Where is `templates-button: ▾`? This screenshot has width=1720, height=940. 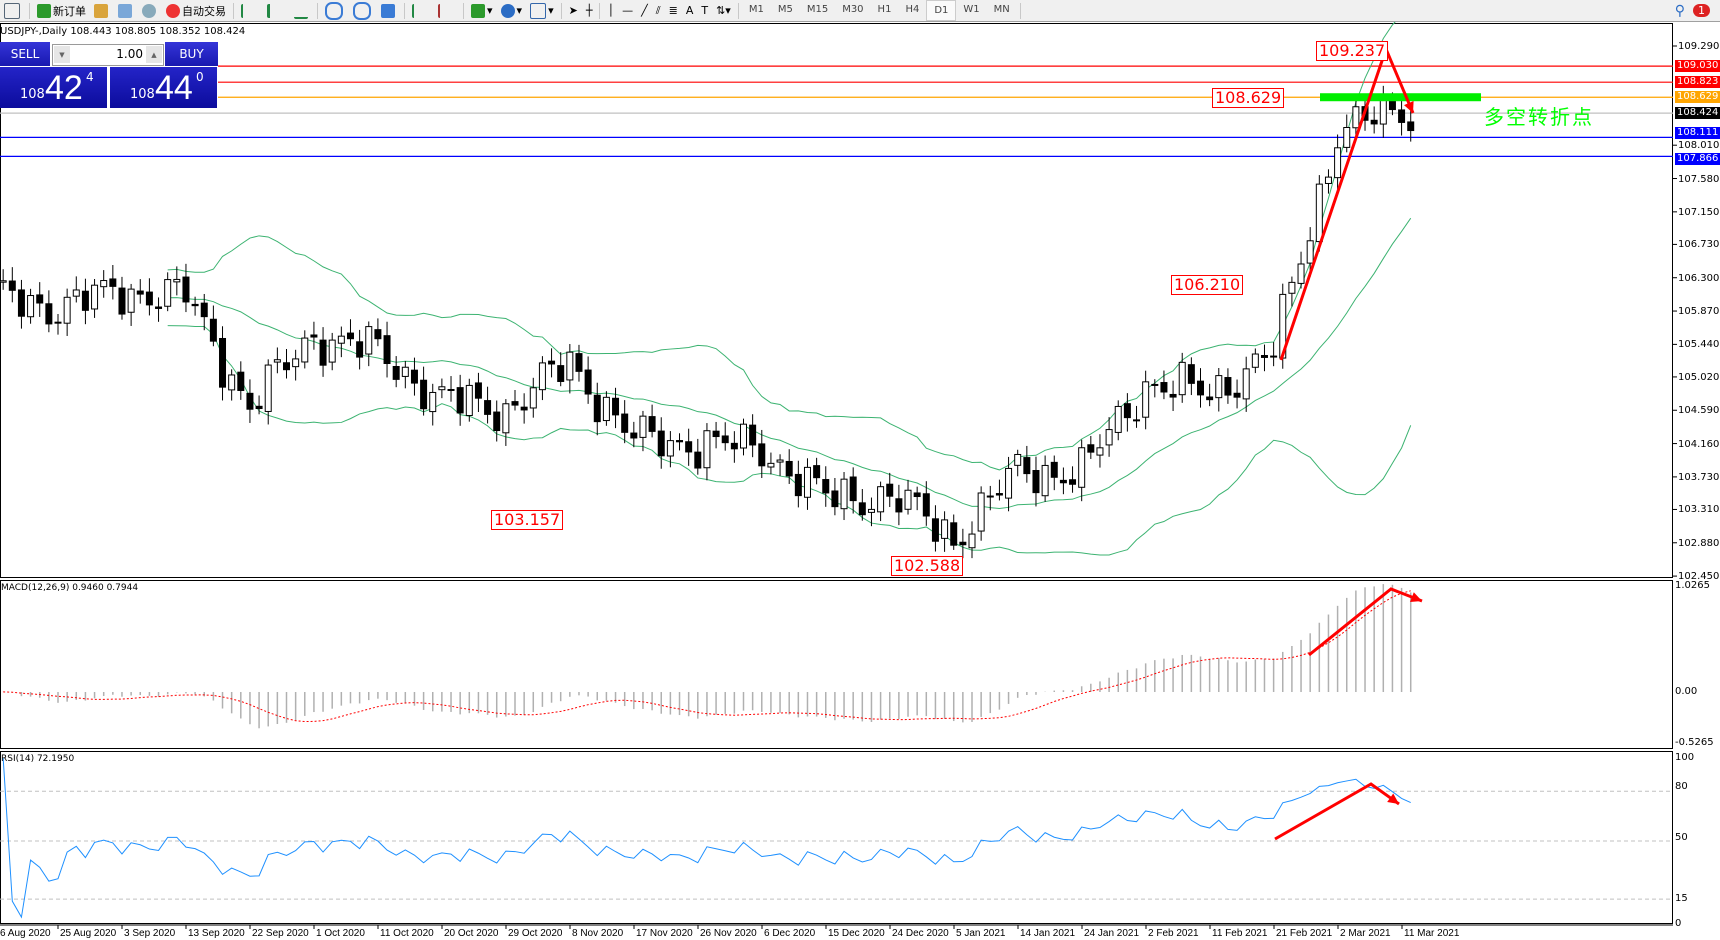
templates-button: ▾ is located at coordinates (542, 10).